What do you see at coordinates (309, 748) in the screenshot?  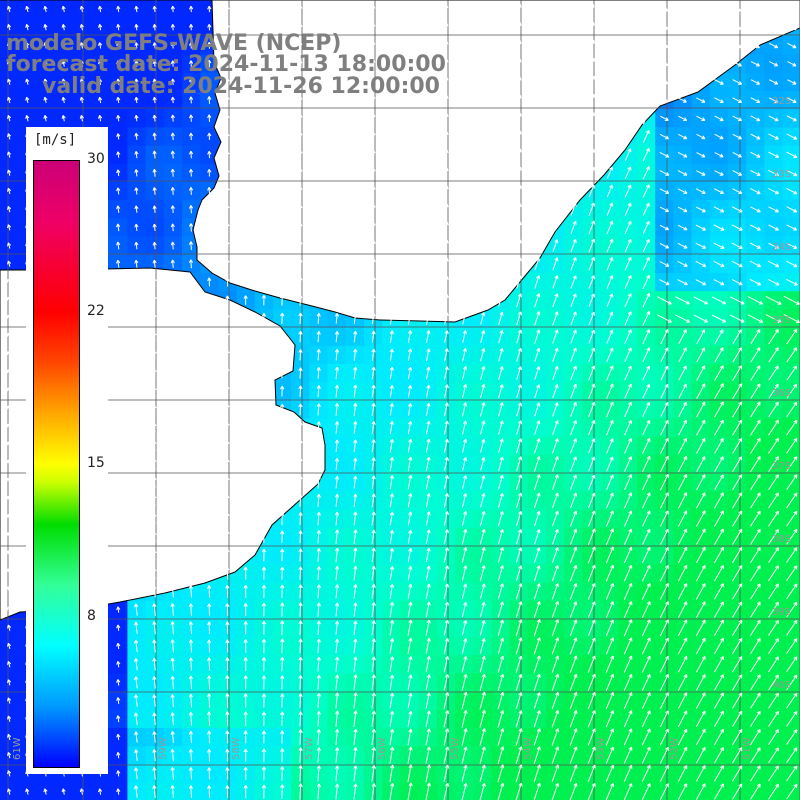 I see `longitude-label: 57W` at bounding box center [309, 748].